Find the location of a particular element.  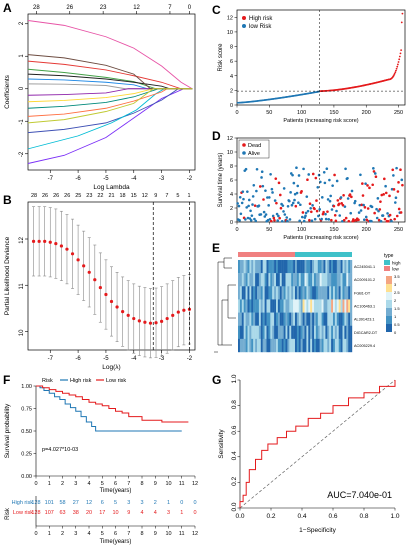

panelF-ytick-label-4: 1.00 is located at coordinates (26, 387).